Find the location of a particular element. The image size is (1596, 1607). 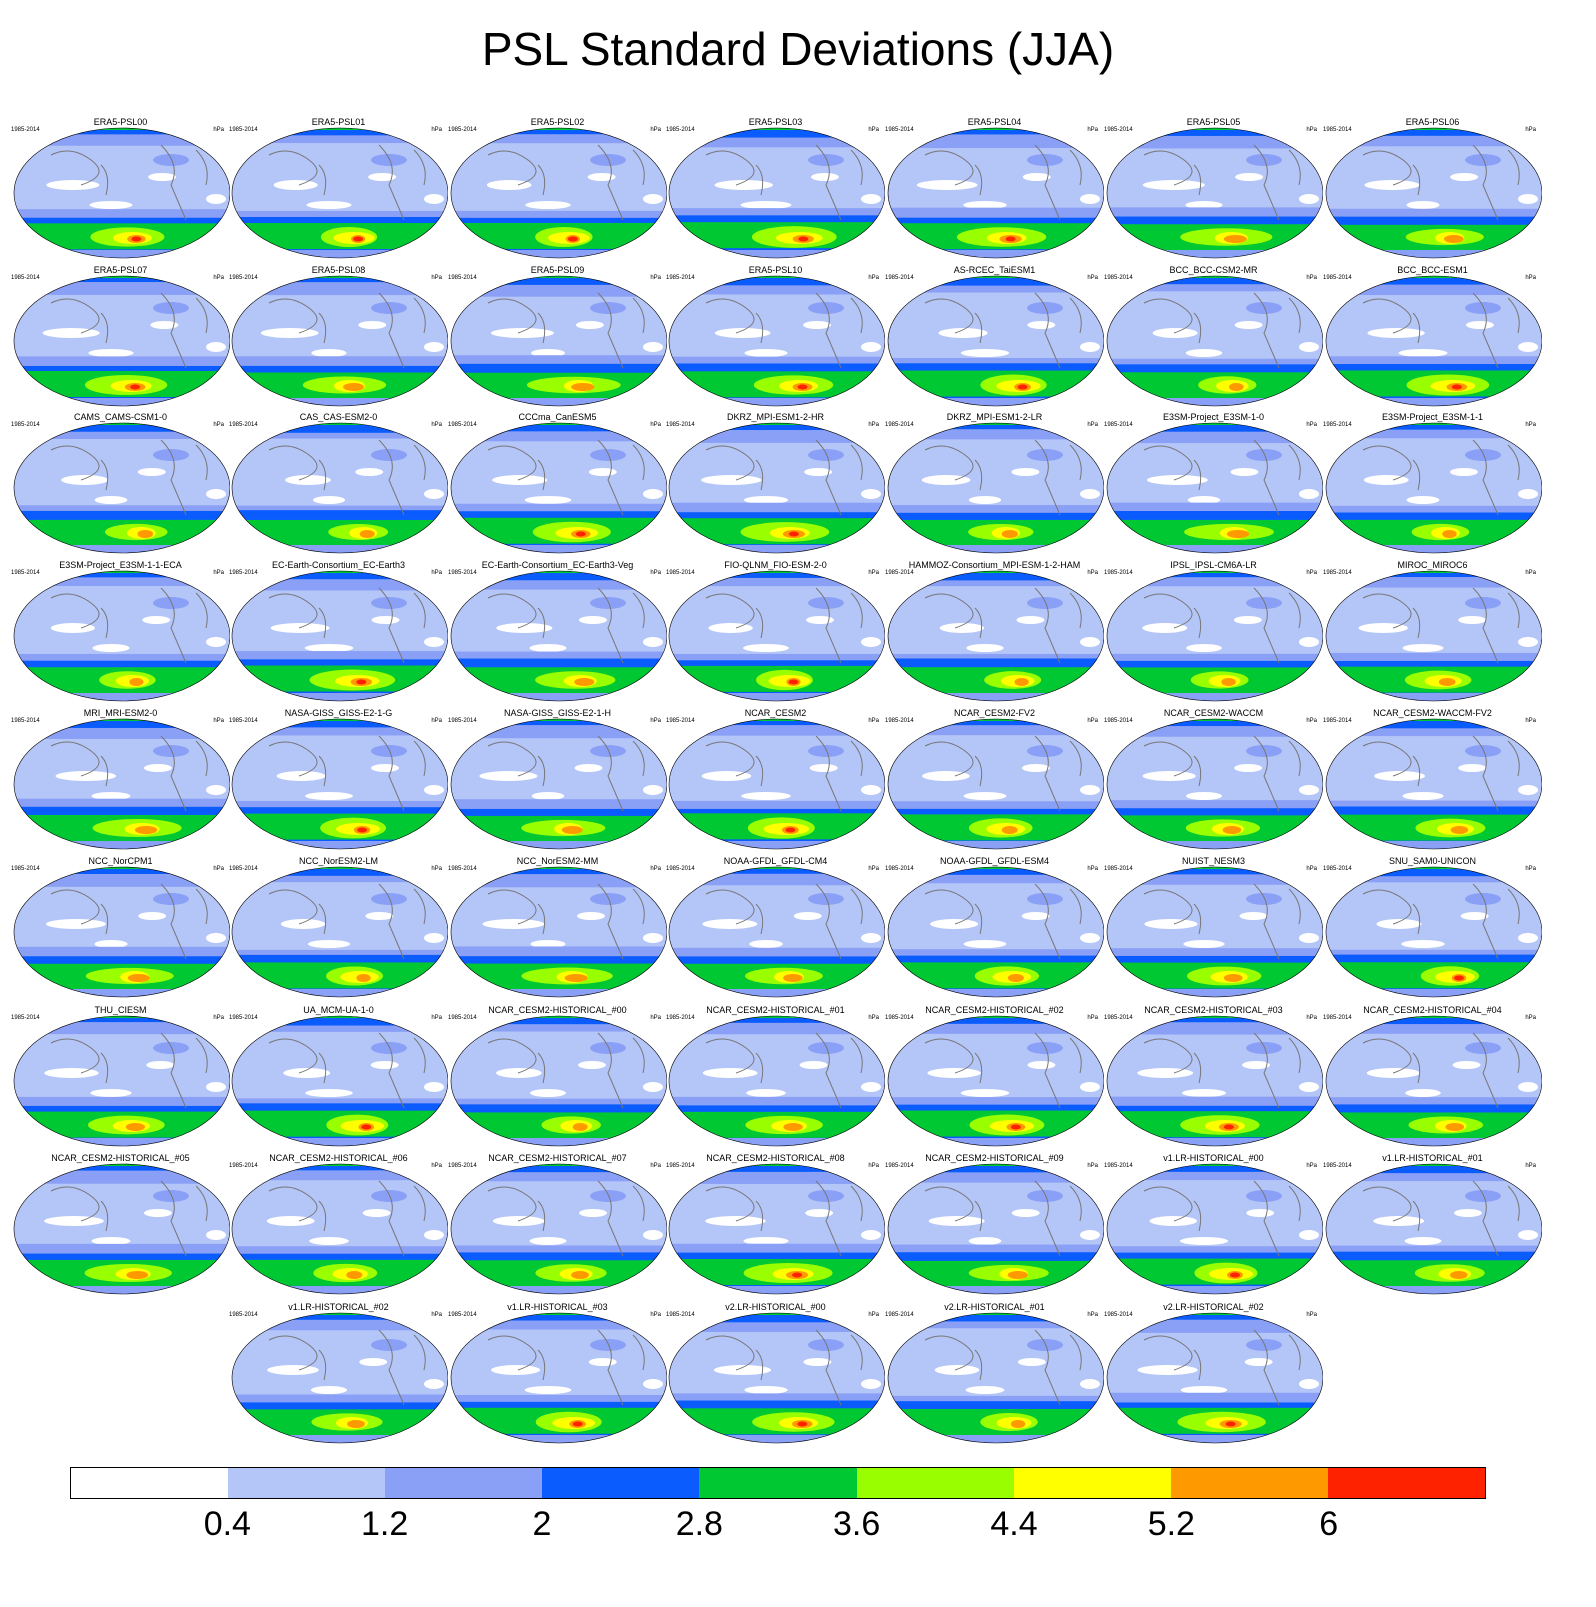

panel-title: MRI_MRI-ESM2-0 is located at coordinates (120, 713).